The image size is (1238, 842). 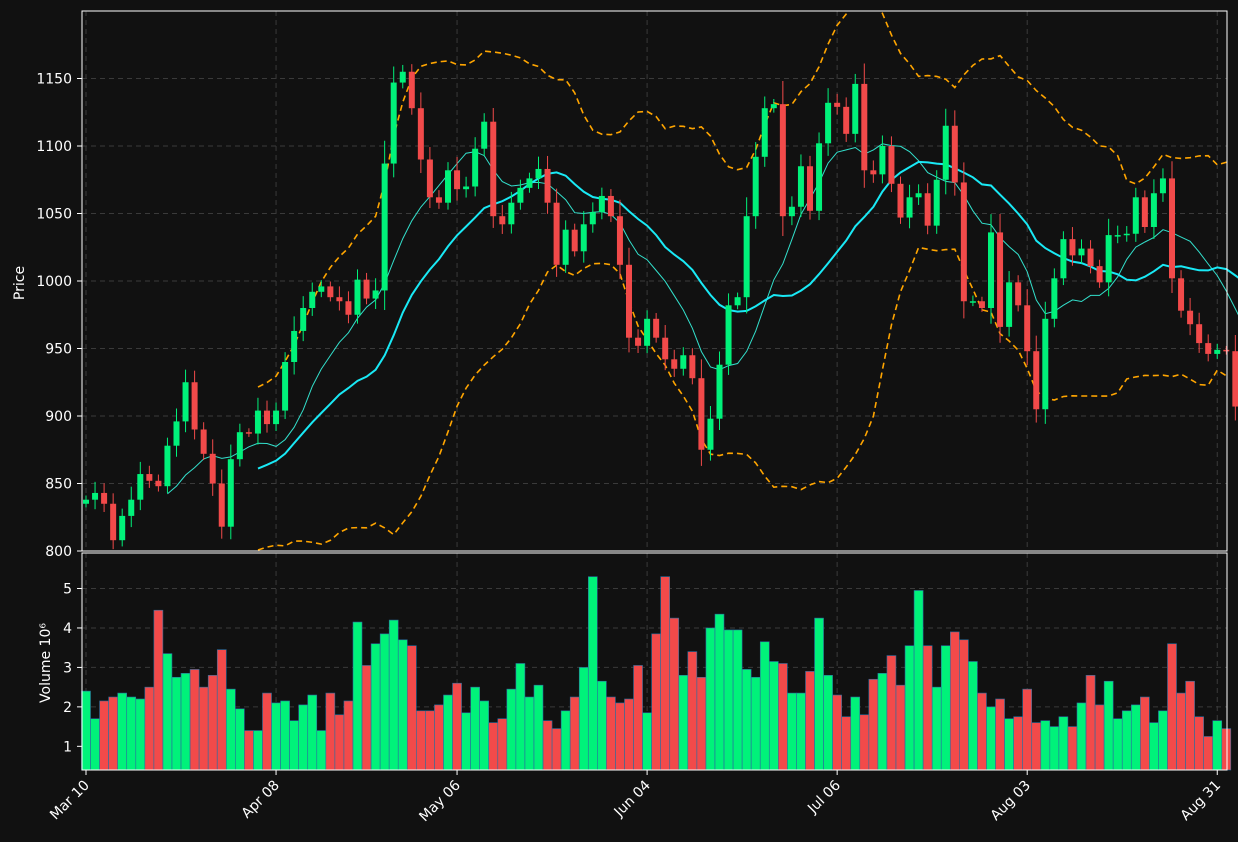 What do you see at coordinates (20, 283) in the screenshot?
I see `price-axis-label: Price` at bounding box center [20, 283].